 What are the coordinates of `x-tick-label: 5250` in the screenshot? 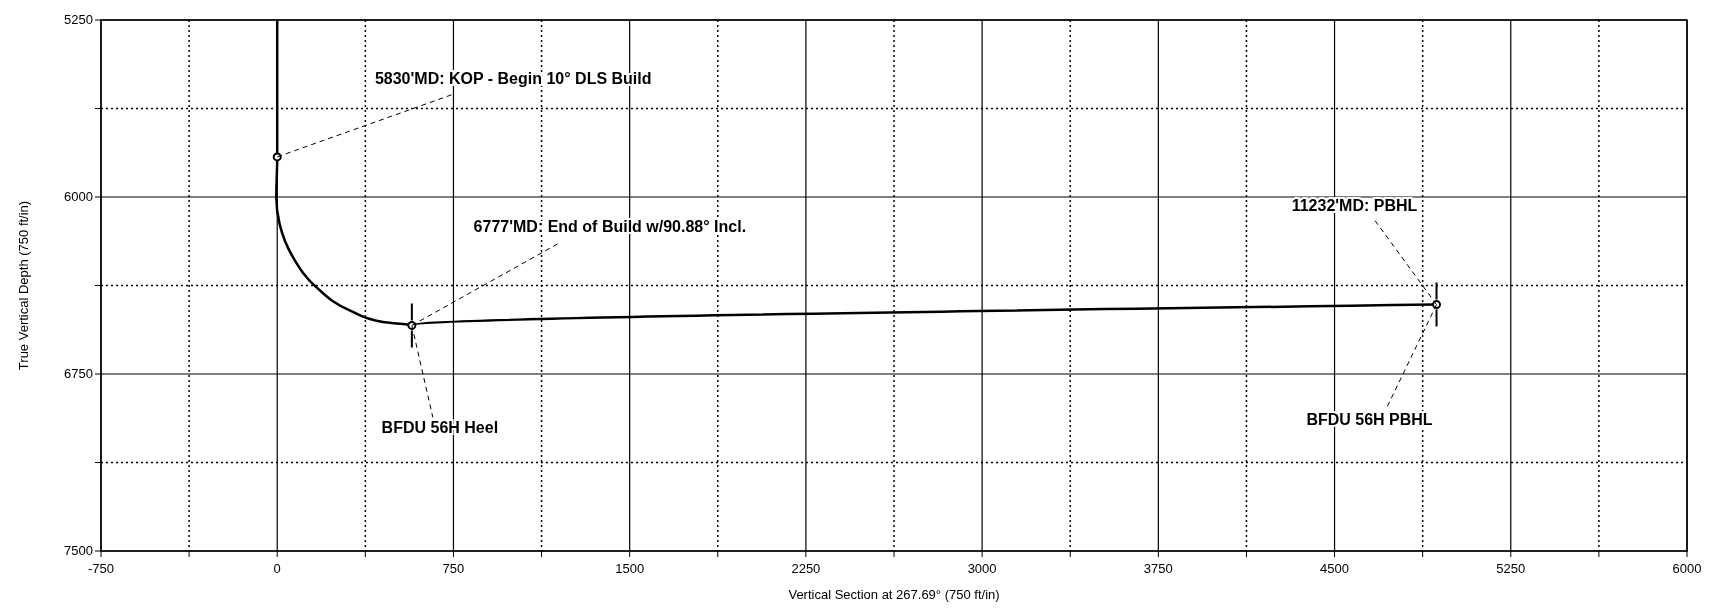 It's located at (1511, 568).